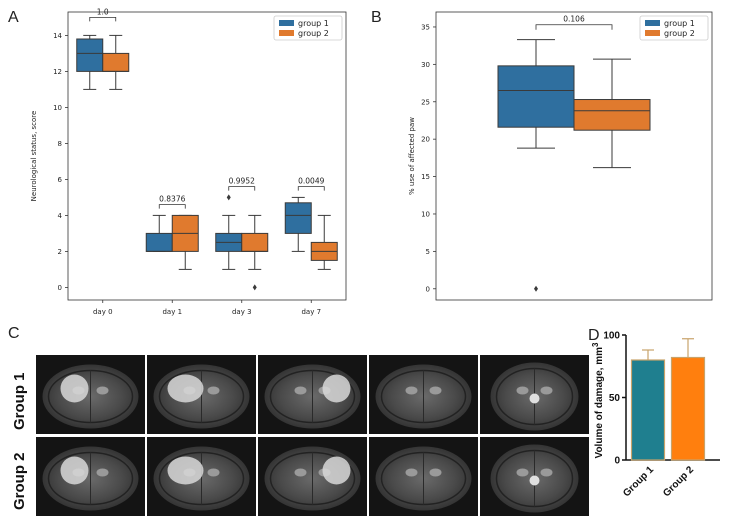  Describe the element at coordinates (159, 242) in the screenshot. I see `box-group1-day1-box` at that location.